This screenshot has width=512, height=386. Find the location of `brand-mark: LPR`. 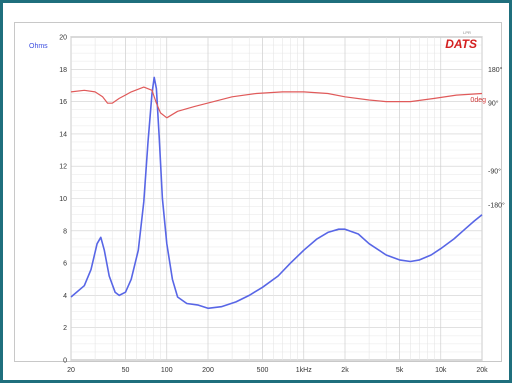

brand-mark: LPR is located at coordinates (467, 32).